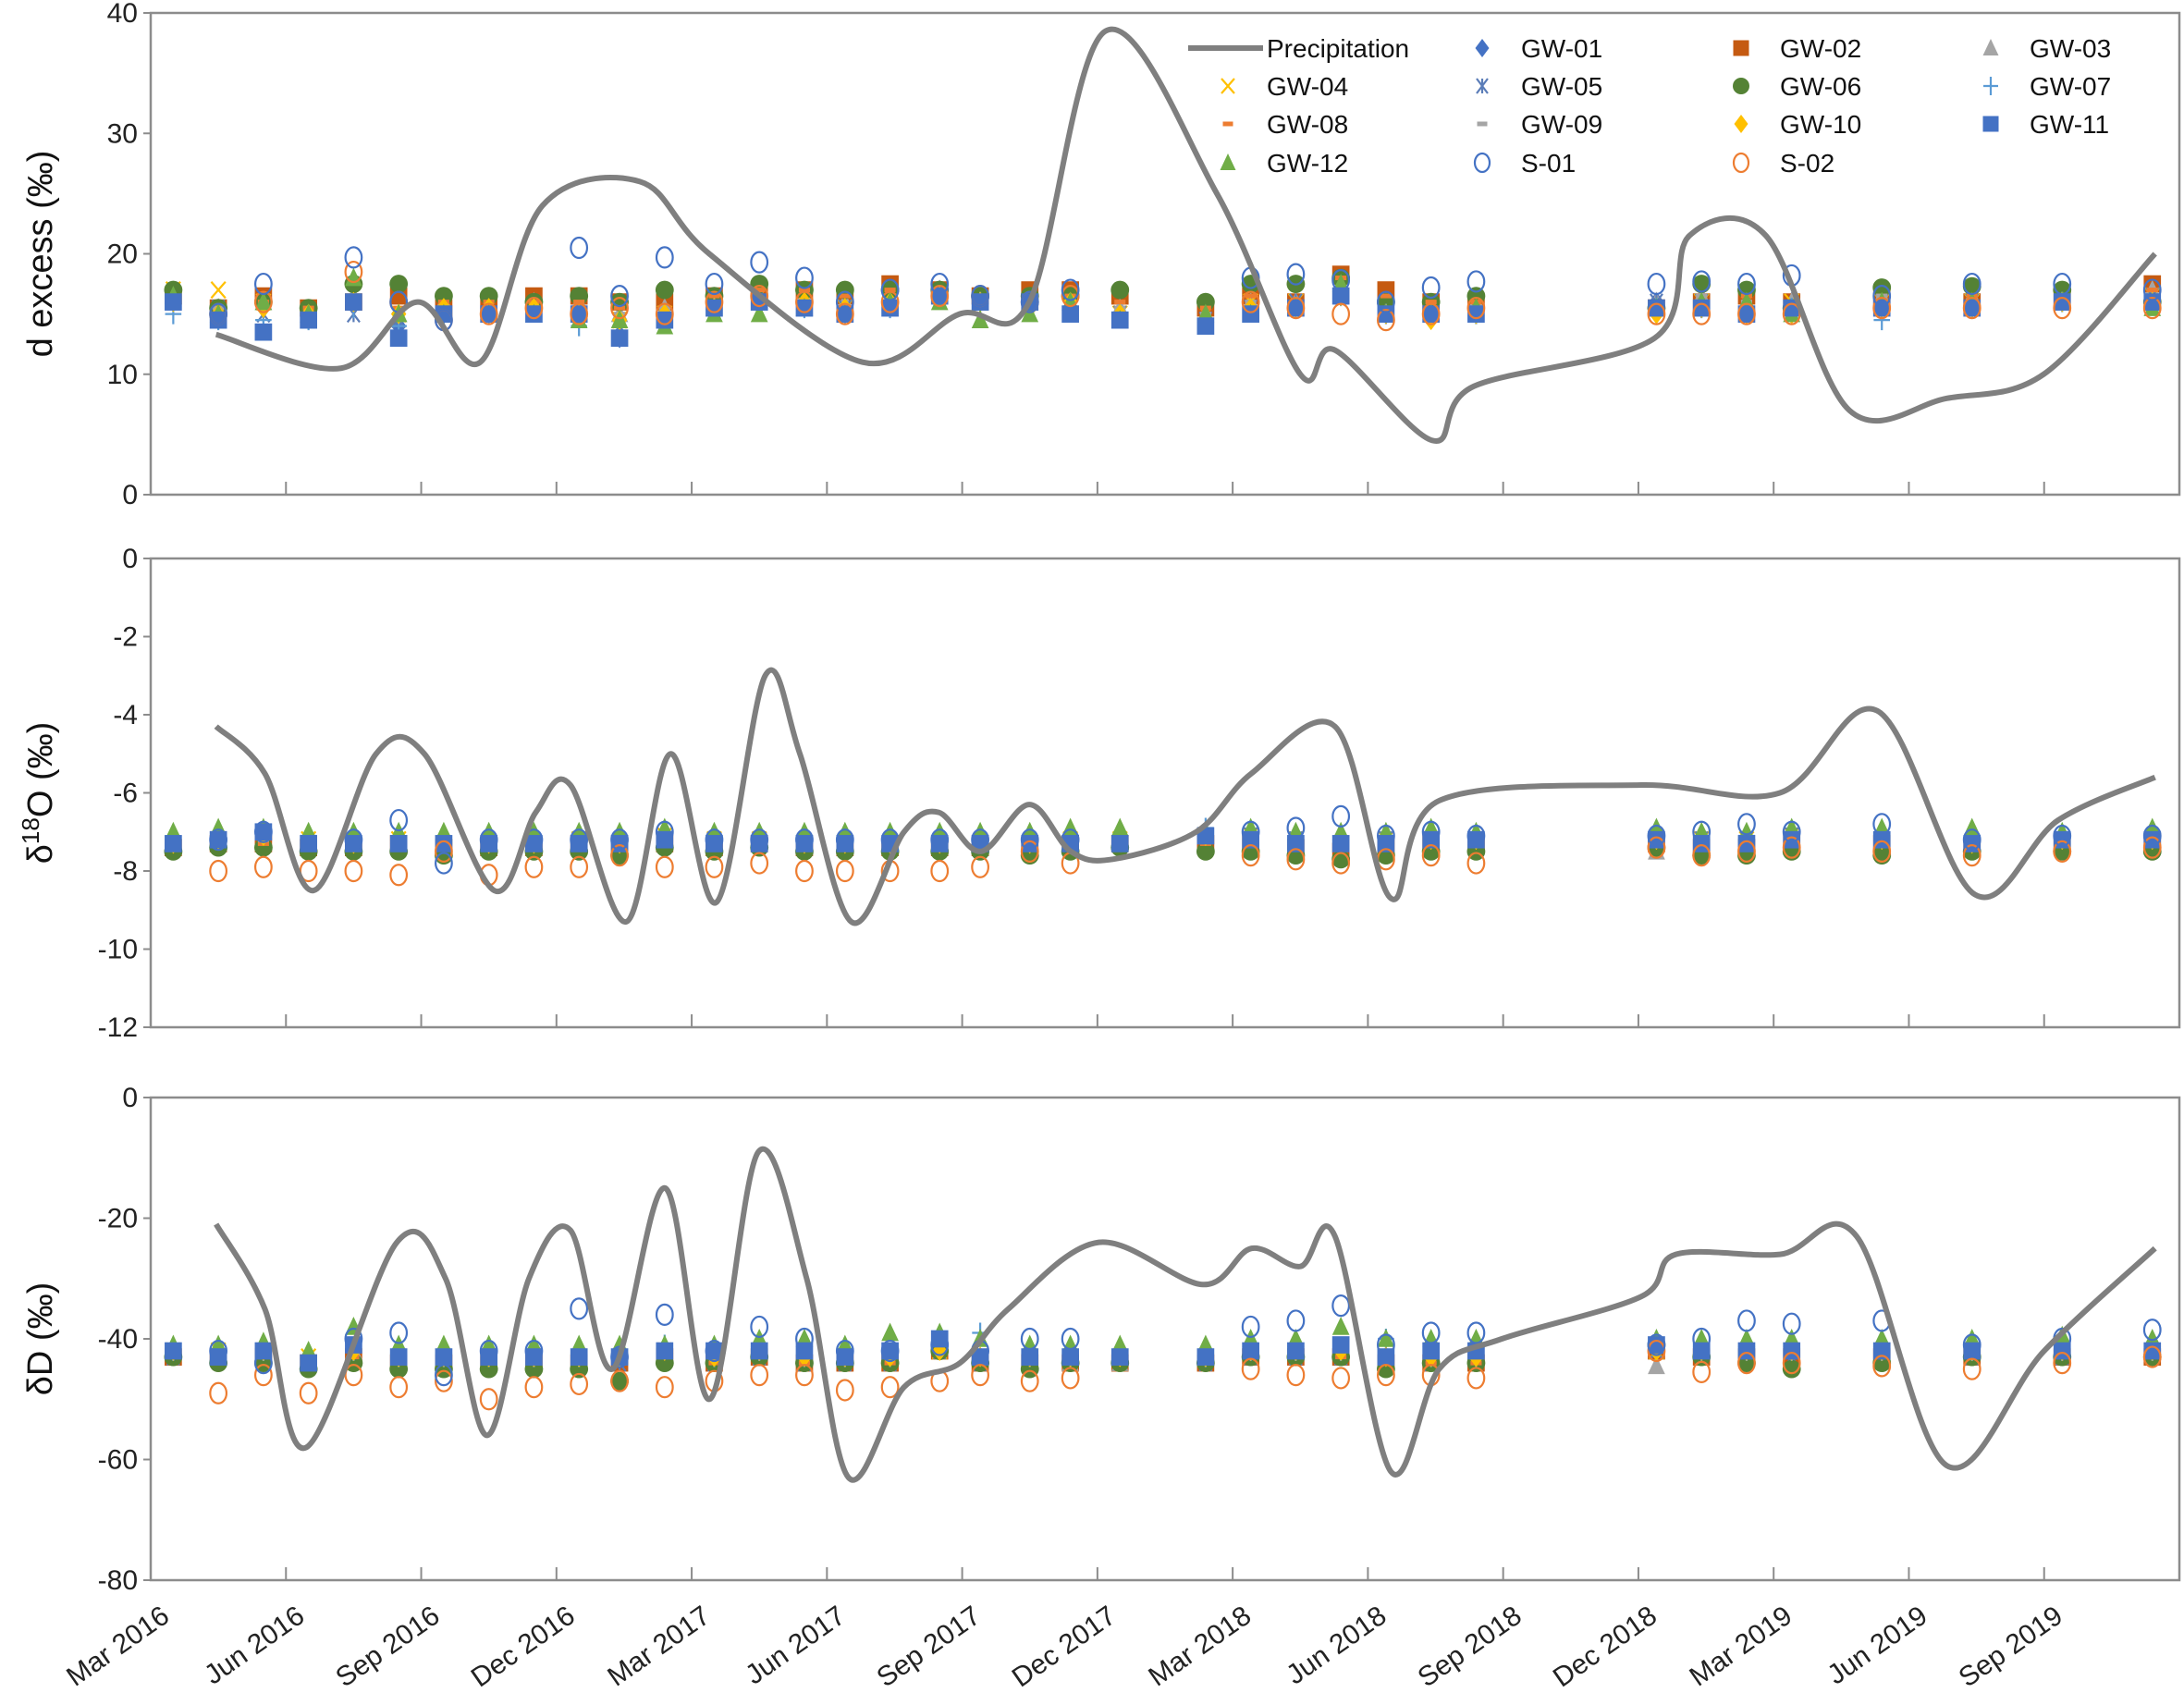 The image size is (2184, 1705). Describe the element at coordinates (1820, 48) in the screenshot. I see `legend-label: GW-02` at that location.